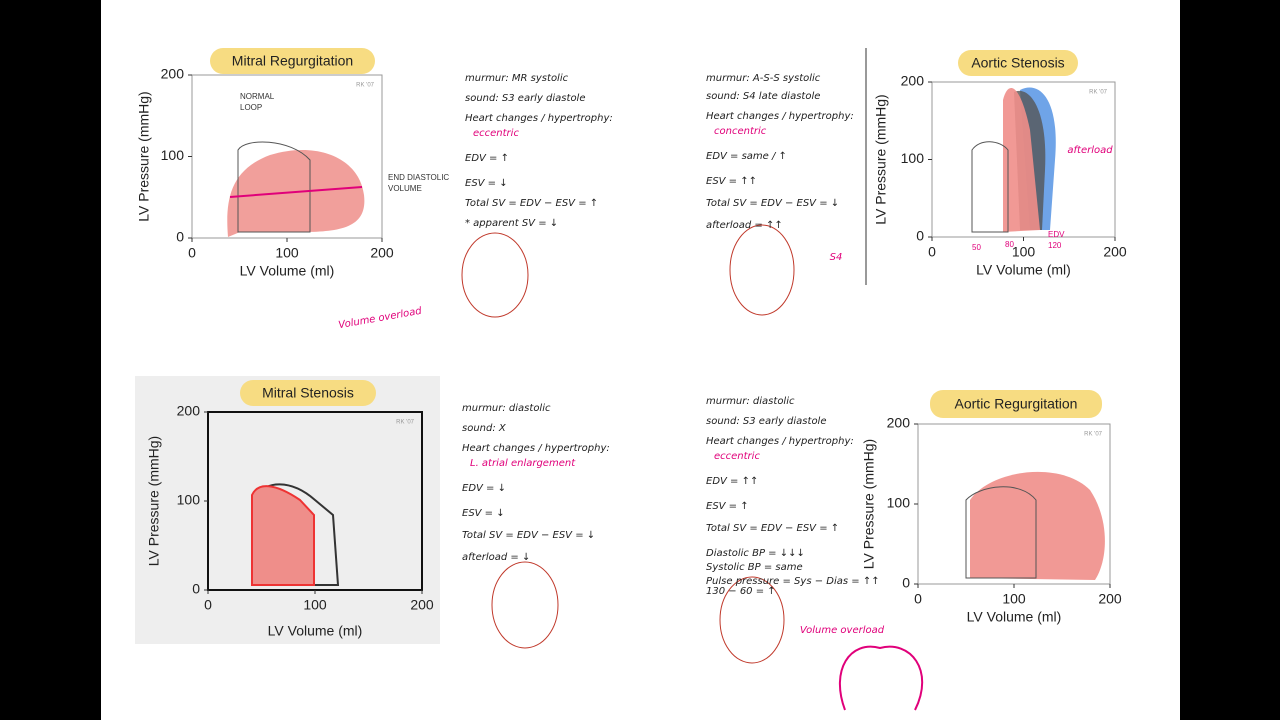 The image size is (1280, 720). I want to click on note: concentric, so click(740, 131).